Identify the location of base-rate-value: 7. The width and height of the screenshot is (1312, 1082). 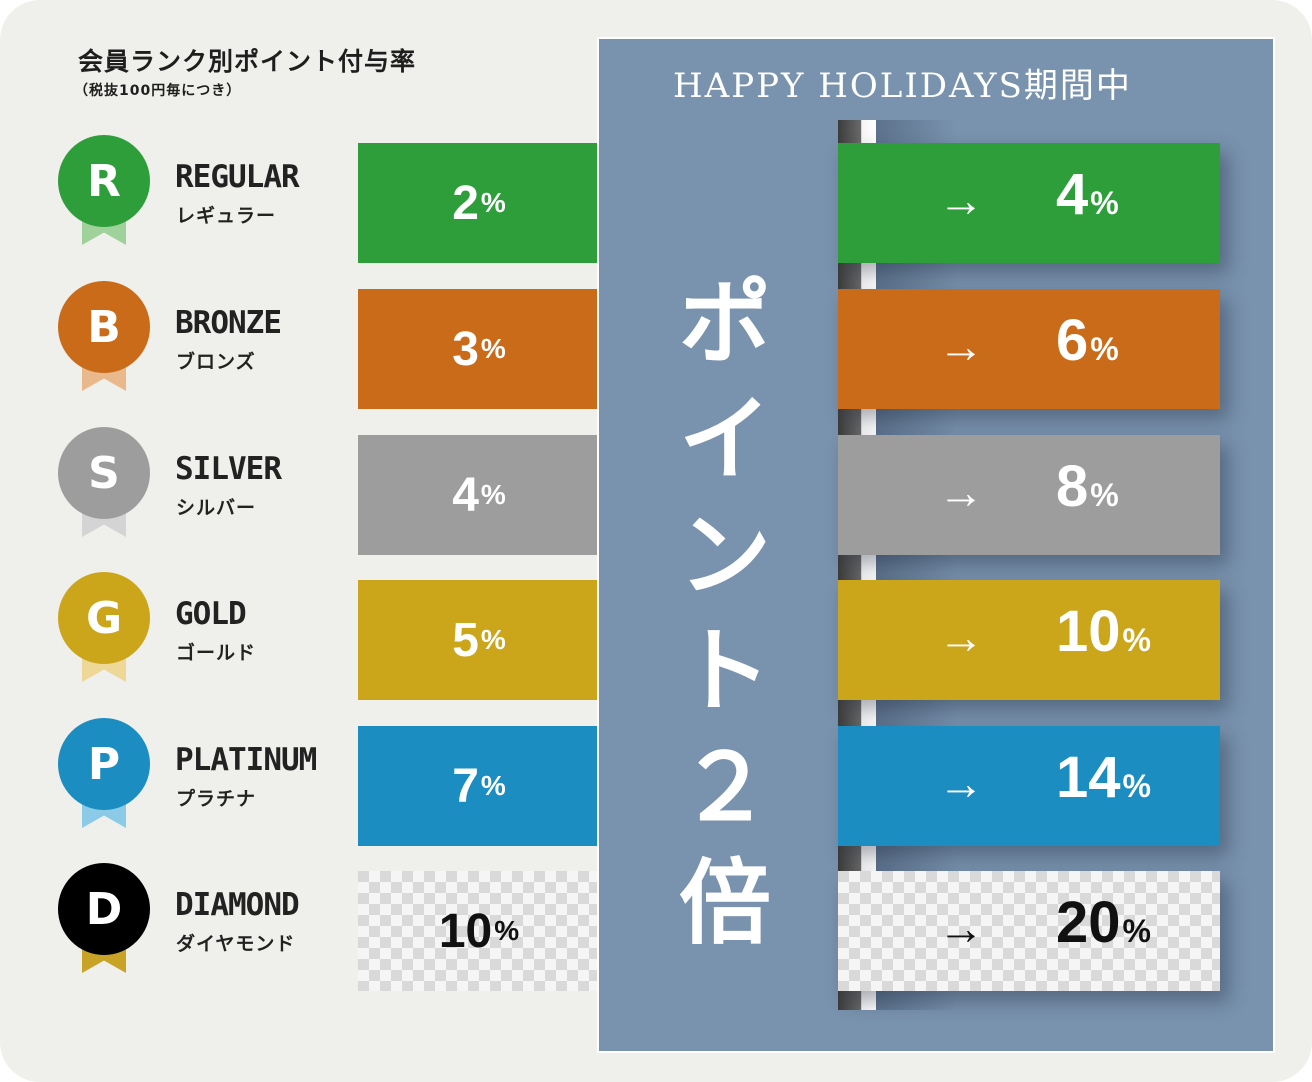
(465, 786).